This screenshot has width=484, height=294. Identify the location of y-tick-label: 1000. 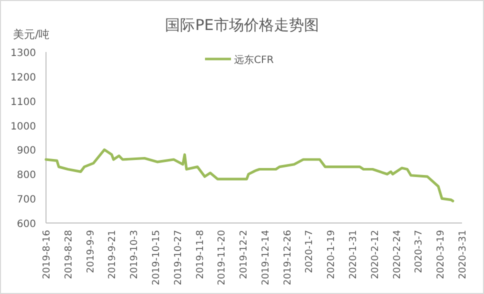
(23, 126).